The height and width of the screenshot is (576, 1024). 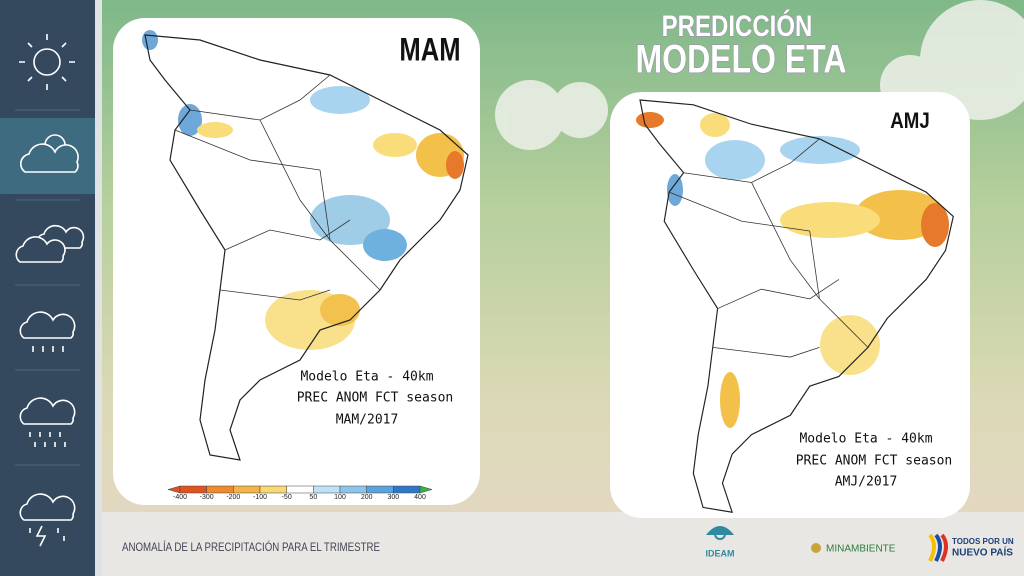 What do you see at coordinates (429, 50) in the screenshot?
I see `map-label: MAM` at bounding box center [429, 50].